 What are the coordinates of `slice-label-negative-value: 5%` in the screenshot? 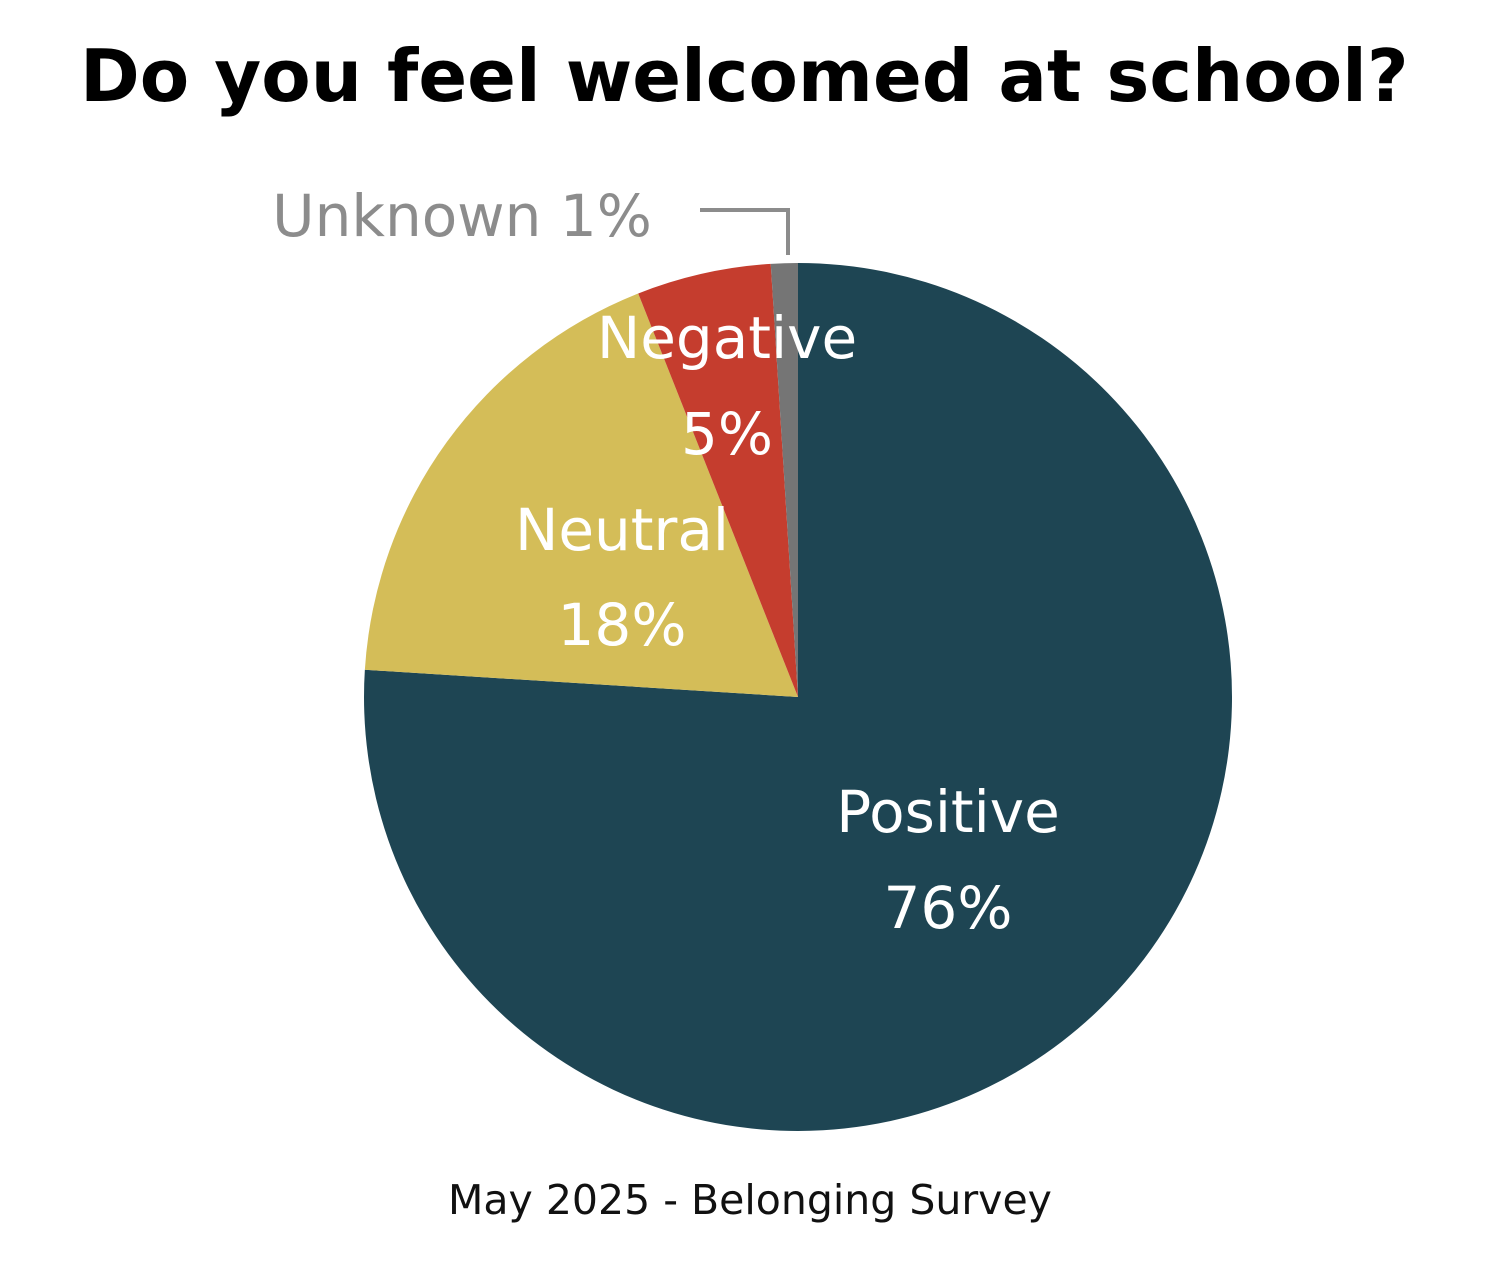 It's located at (727, 434).